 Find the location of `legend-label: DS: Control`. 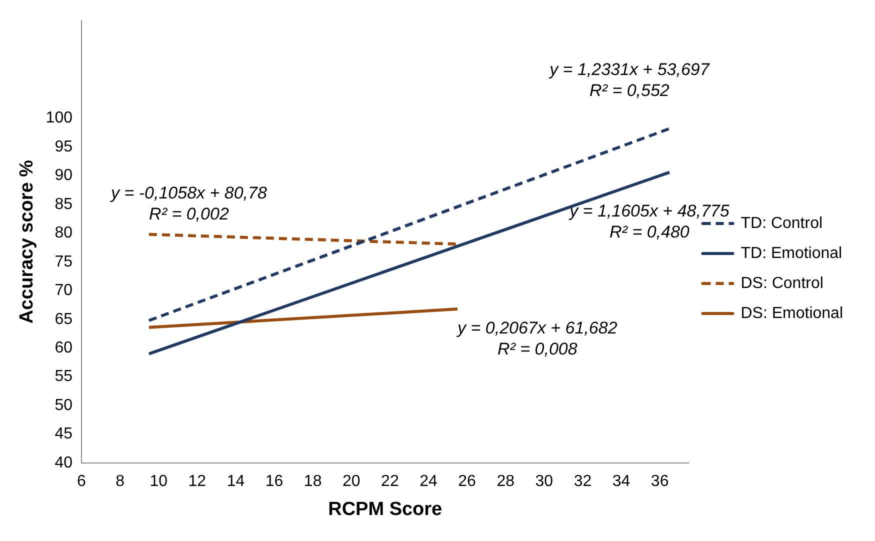

legend-label: DS: Control is located at coordinates (782, 283).